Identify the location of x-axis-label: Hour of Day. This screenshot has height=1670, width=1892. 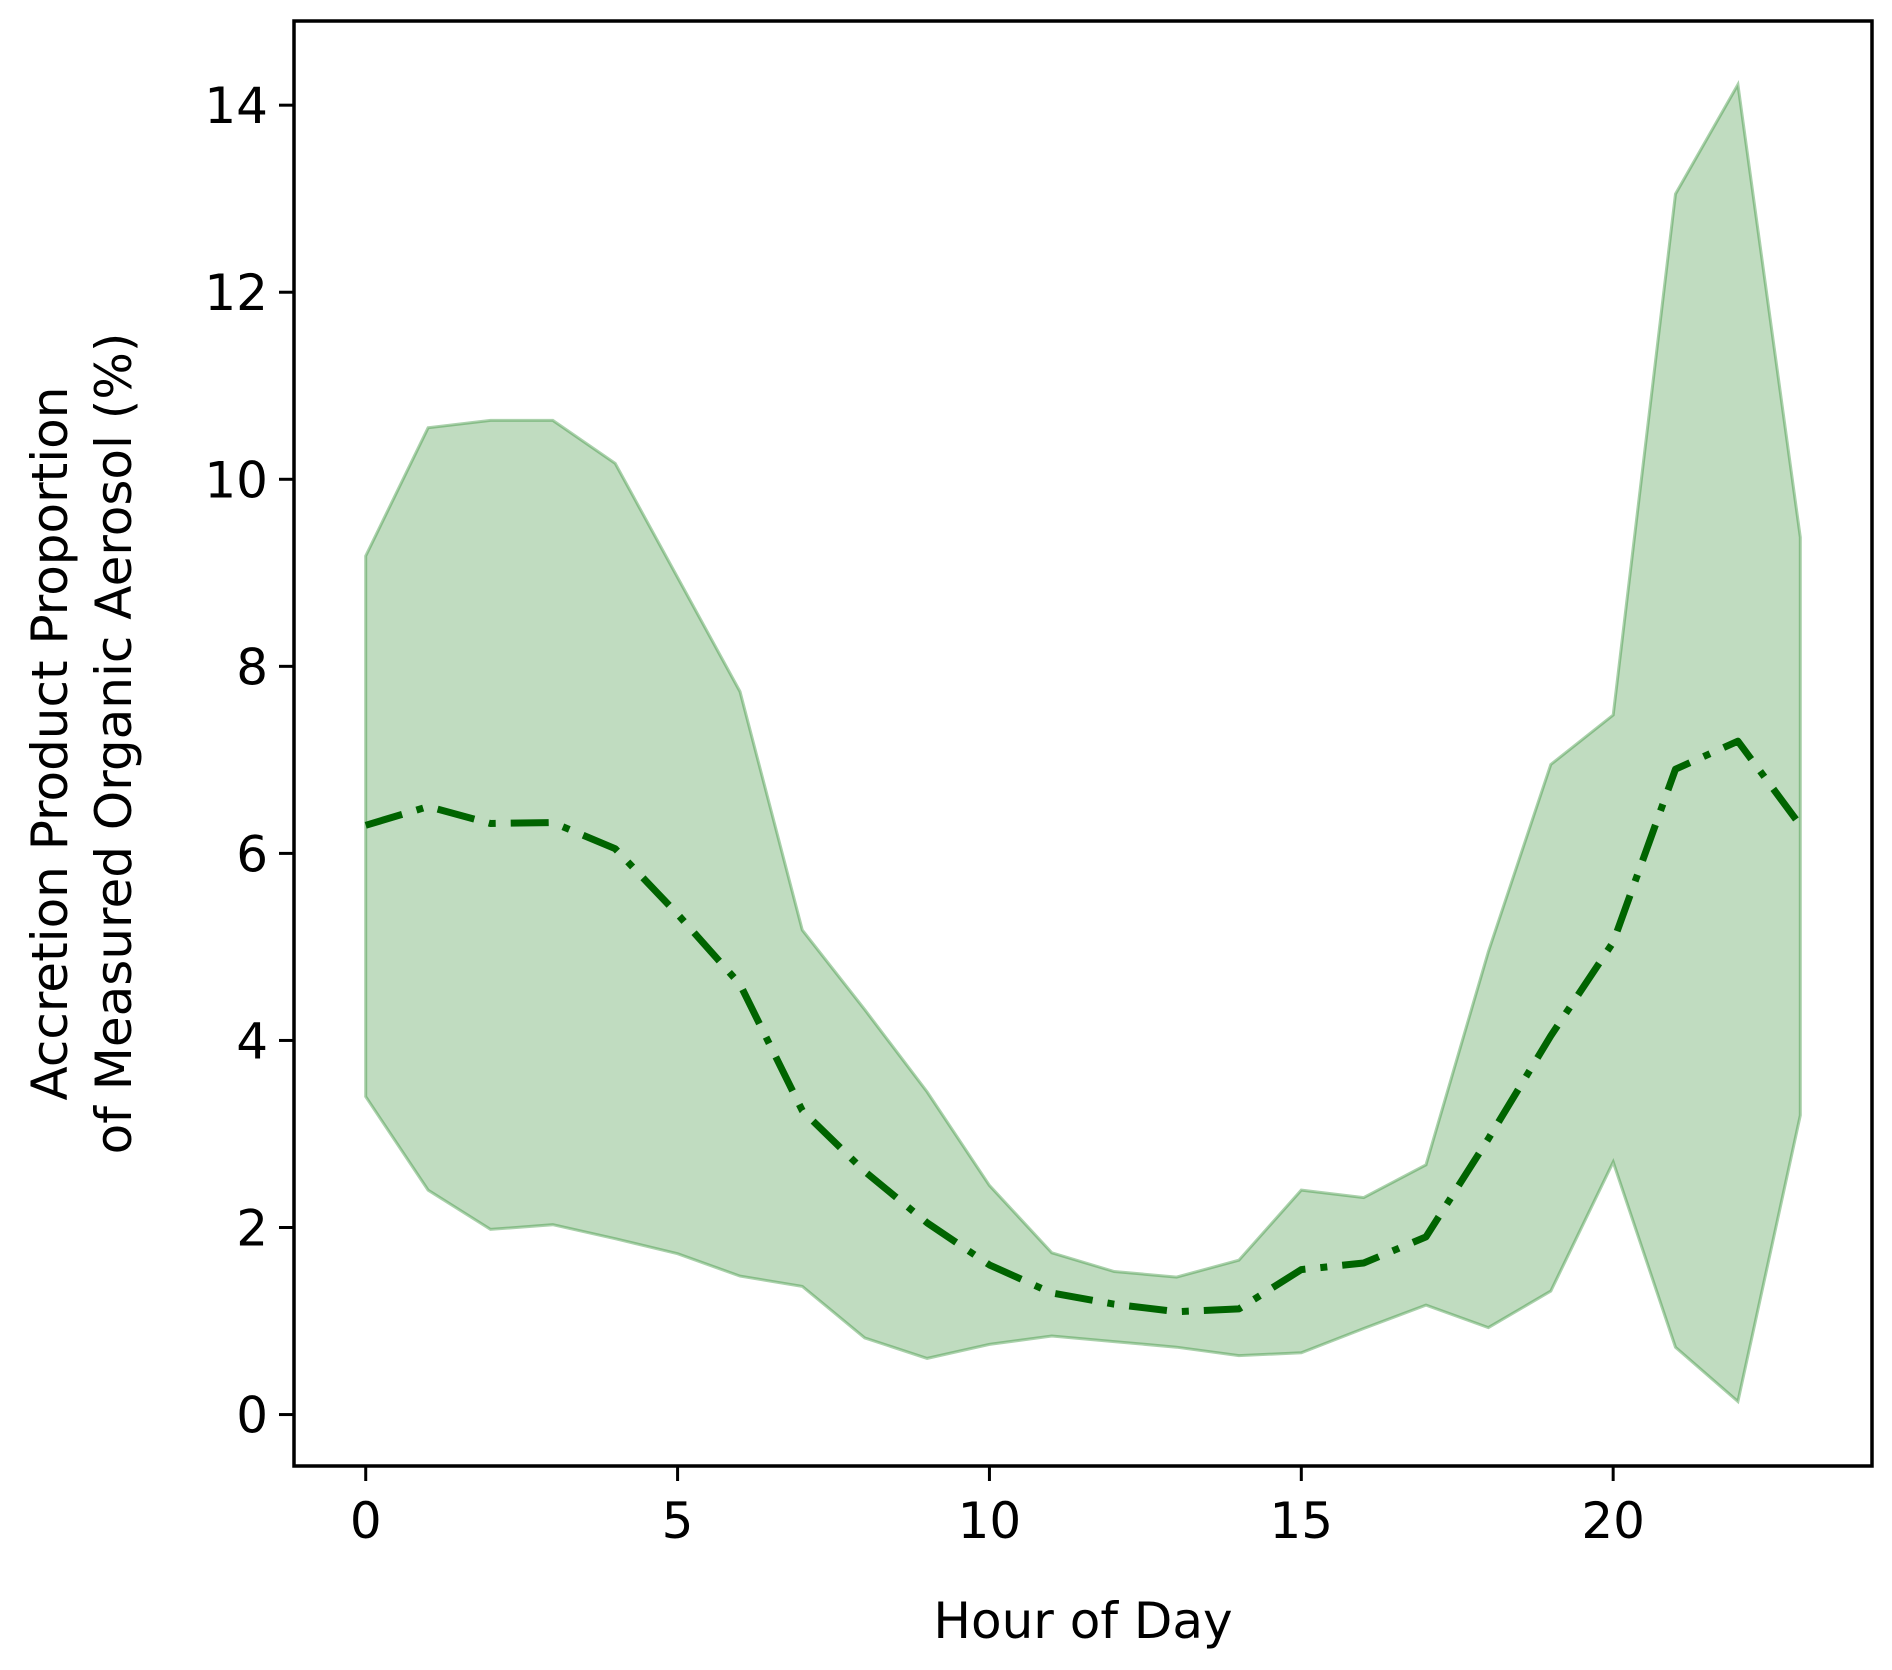
(1082, 1621).